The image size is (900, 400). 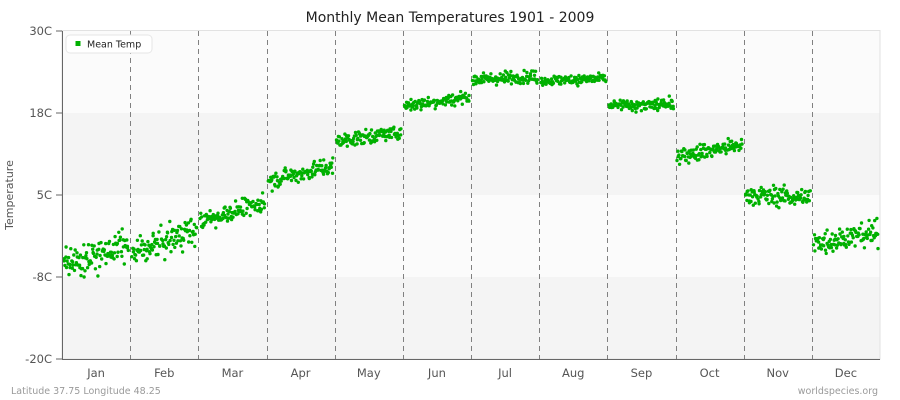 What do you see at coordinates (95, 373) in the screenshot?
I see `x-tick-label-jan: Jan` at bounding box center [95, 373].